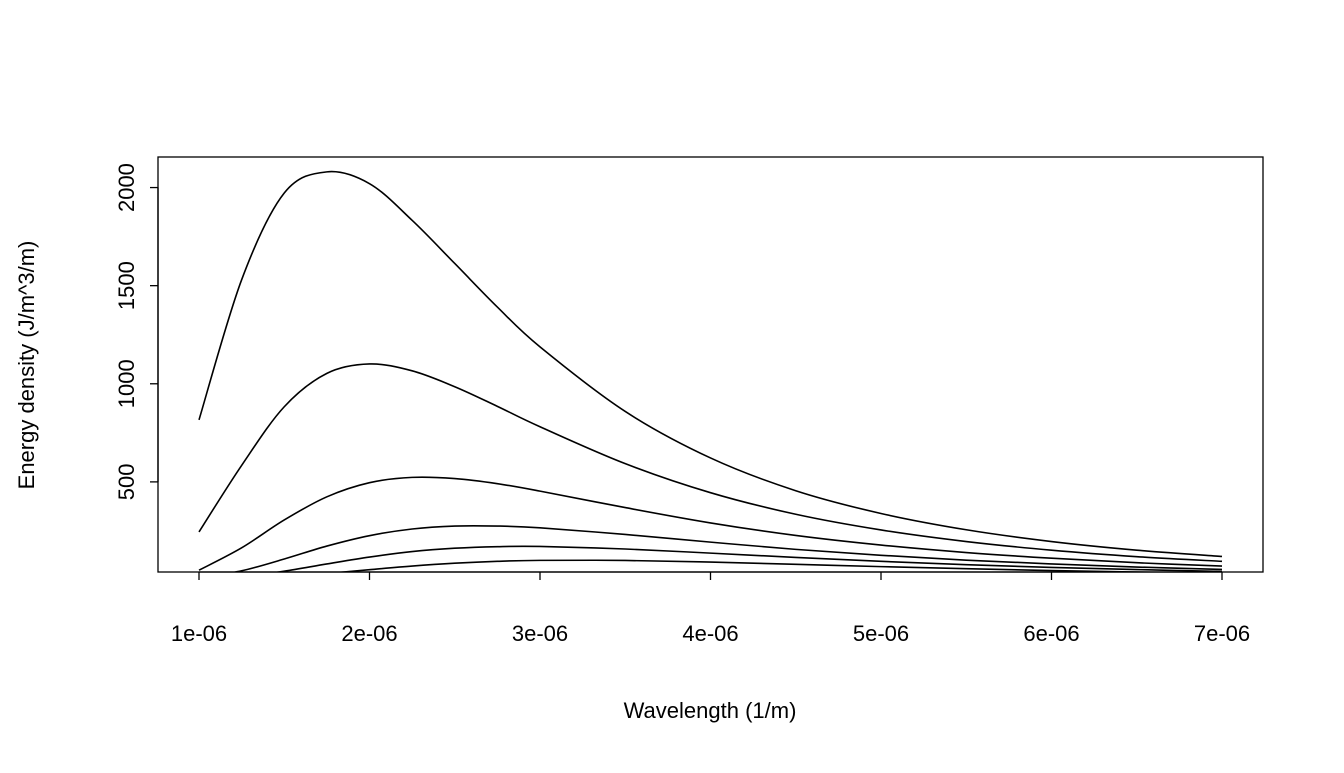  What do you see at coordinates (710, 608) in the screenshot?
I see `x-axis: 1e-06 2e-06 3e-06 4e-06 5e-06 6e-06 7e-06` at bounding box center [710, 608].